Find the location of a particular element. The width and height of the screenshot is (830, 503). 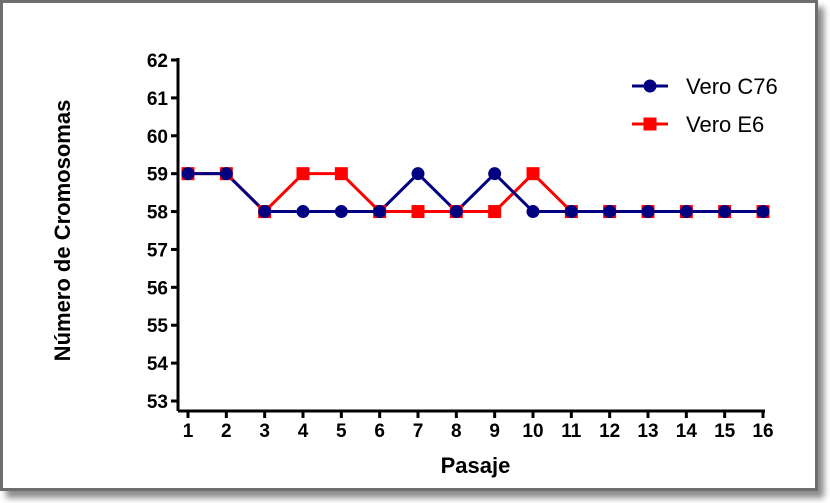

legend-label: Vero C76 is located at coordinates (732, 86).